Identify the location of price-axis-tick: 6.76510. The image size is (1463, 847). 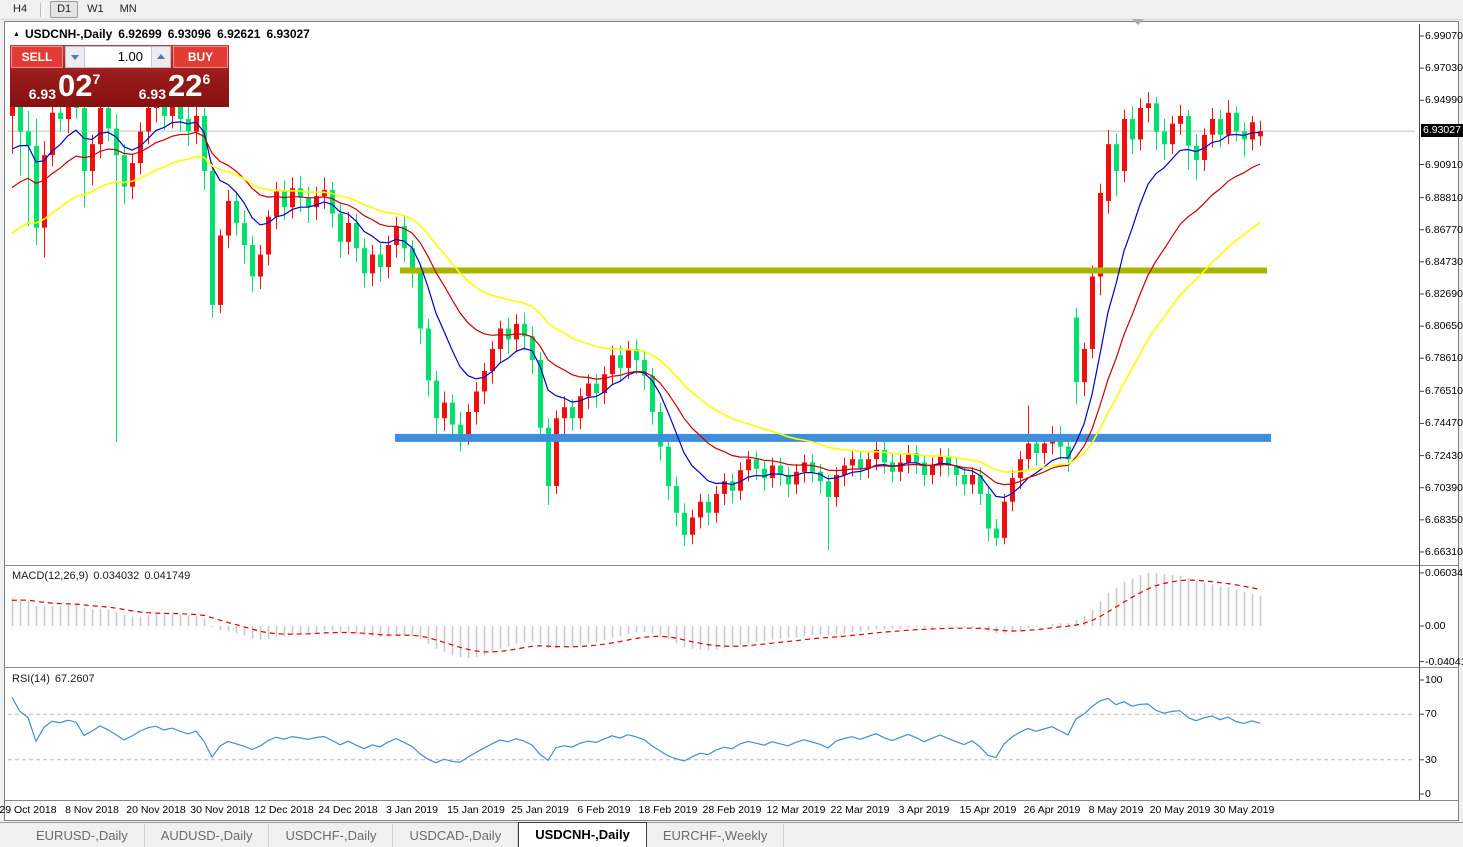
(1444, 391).